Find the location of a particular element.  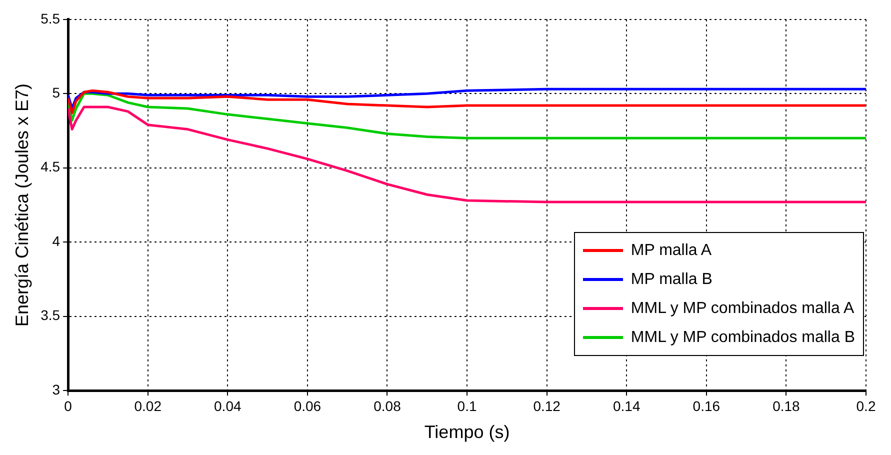

x-tick-label: 0.08 is located at coordinates (388, 406).